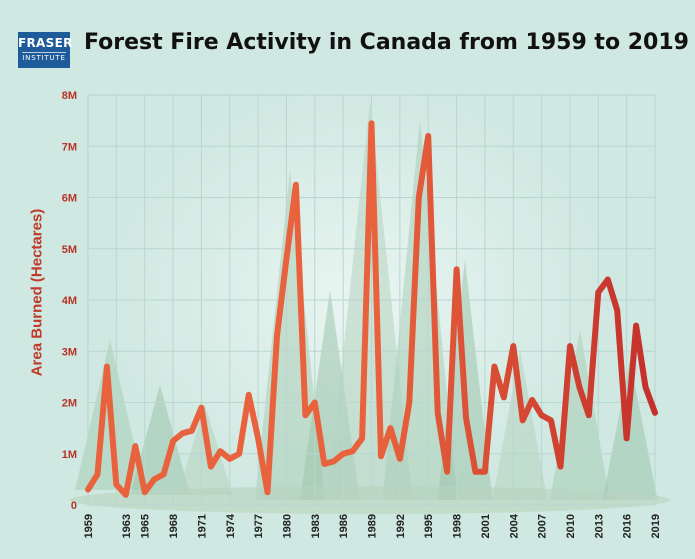  Describe the element at coordinates (69, 455) in the screenshot. I see `y-tick-label: 1M` at that location.